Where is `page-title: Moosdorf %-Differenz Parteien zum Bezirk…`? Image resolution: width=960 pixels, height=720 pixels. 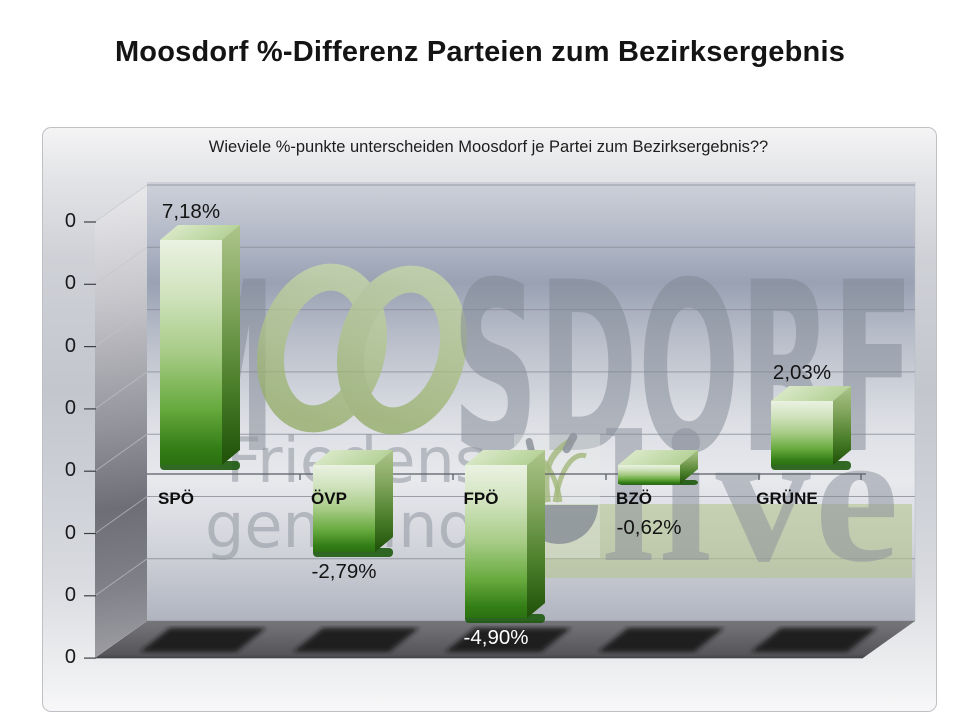 page-title: Moosdorf %-Differenz Parteien zum Bezirk… is located at coordinates (480, 52).